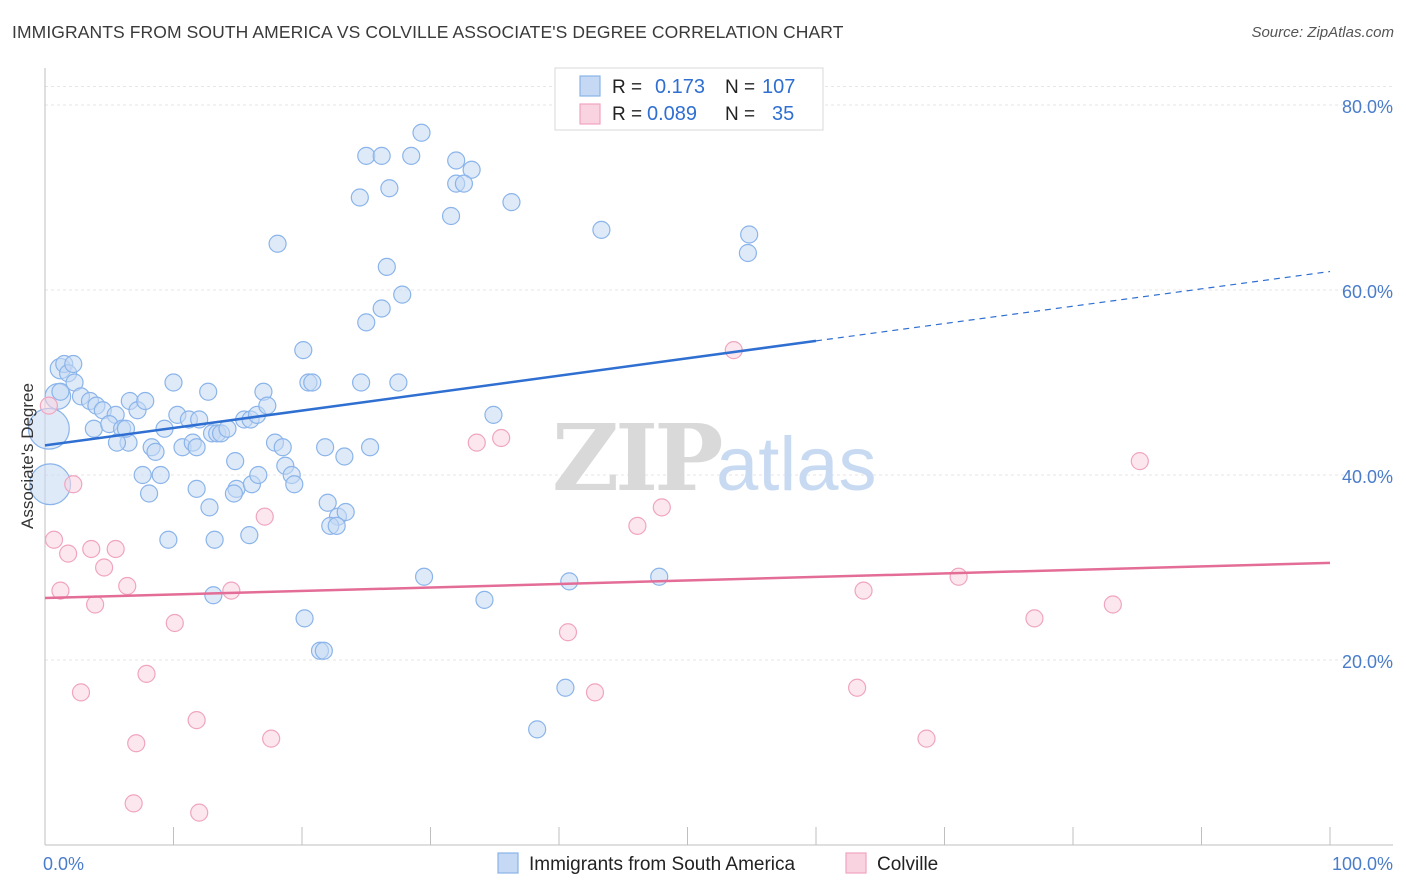  Describe the element at coordinates (783, 114) in the screenshot. I see `legend-n-value-pink: 35` at that location.